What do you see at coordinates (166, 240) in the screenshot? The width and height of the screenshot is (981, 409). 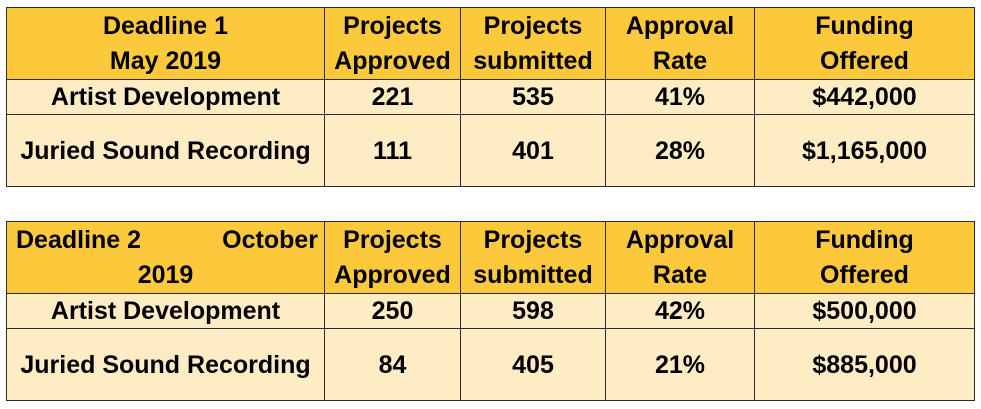 I see `deadline-title-line: Deadline 2 October` at bounding box center [166, 240].